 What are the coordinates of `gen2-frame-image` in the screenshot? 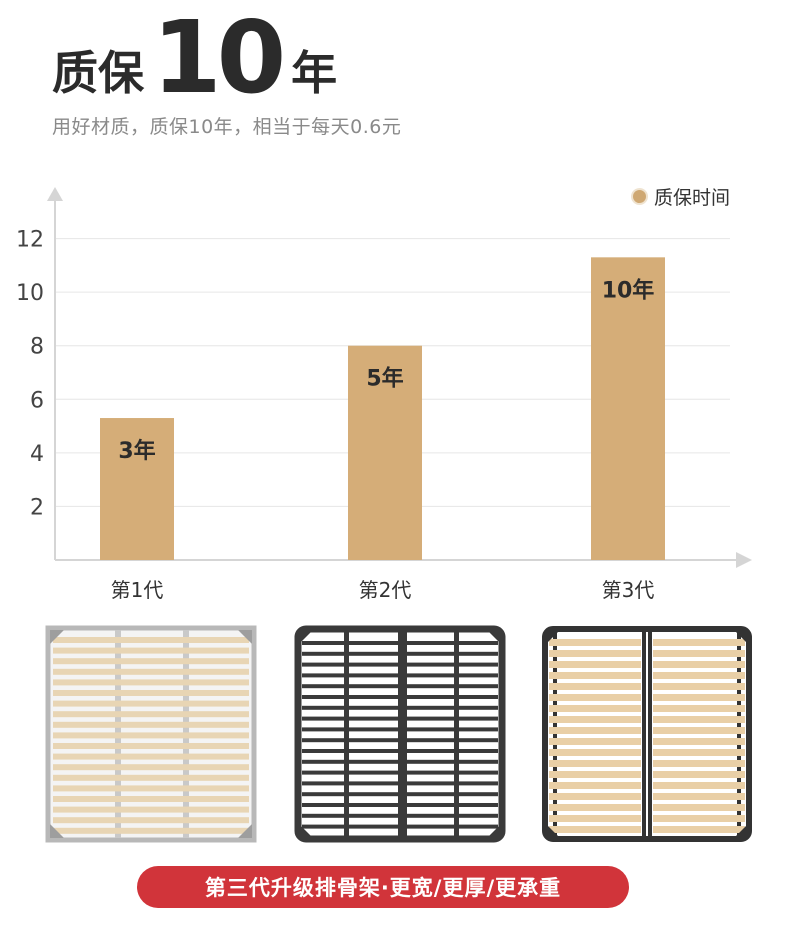 It's located at (400, 734).